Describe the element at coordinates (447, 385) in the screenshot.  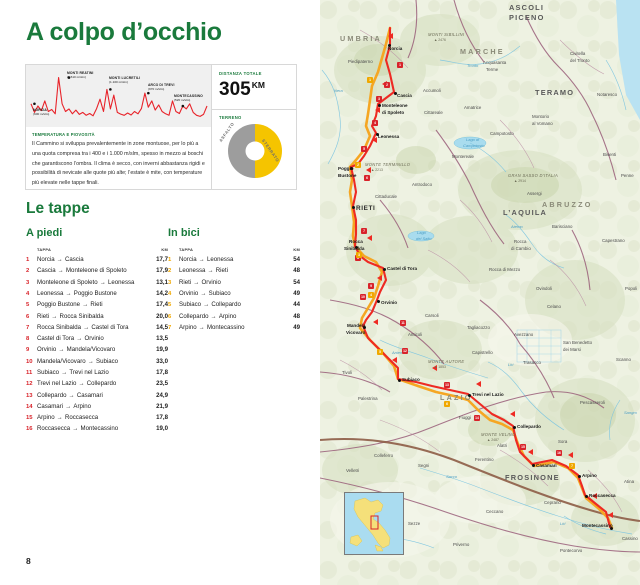
I see `map-stage-marker-foot: 13` at that location.